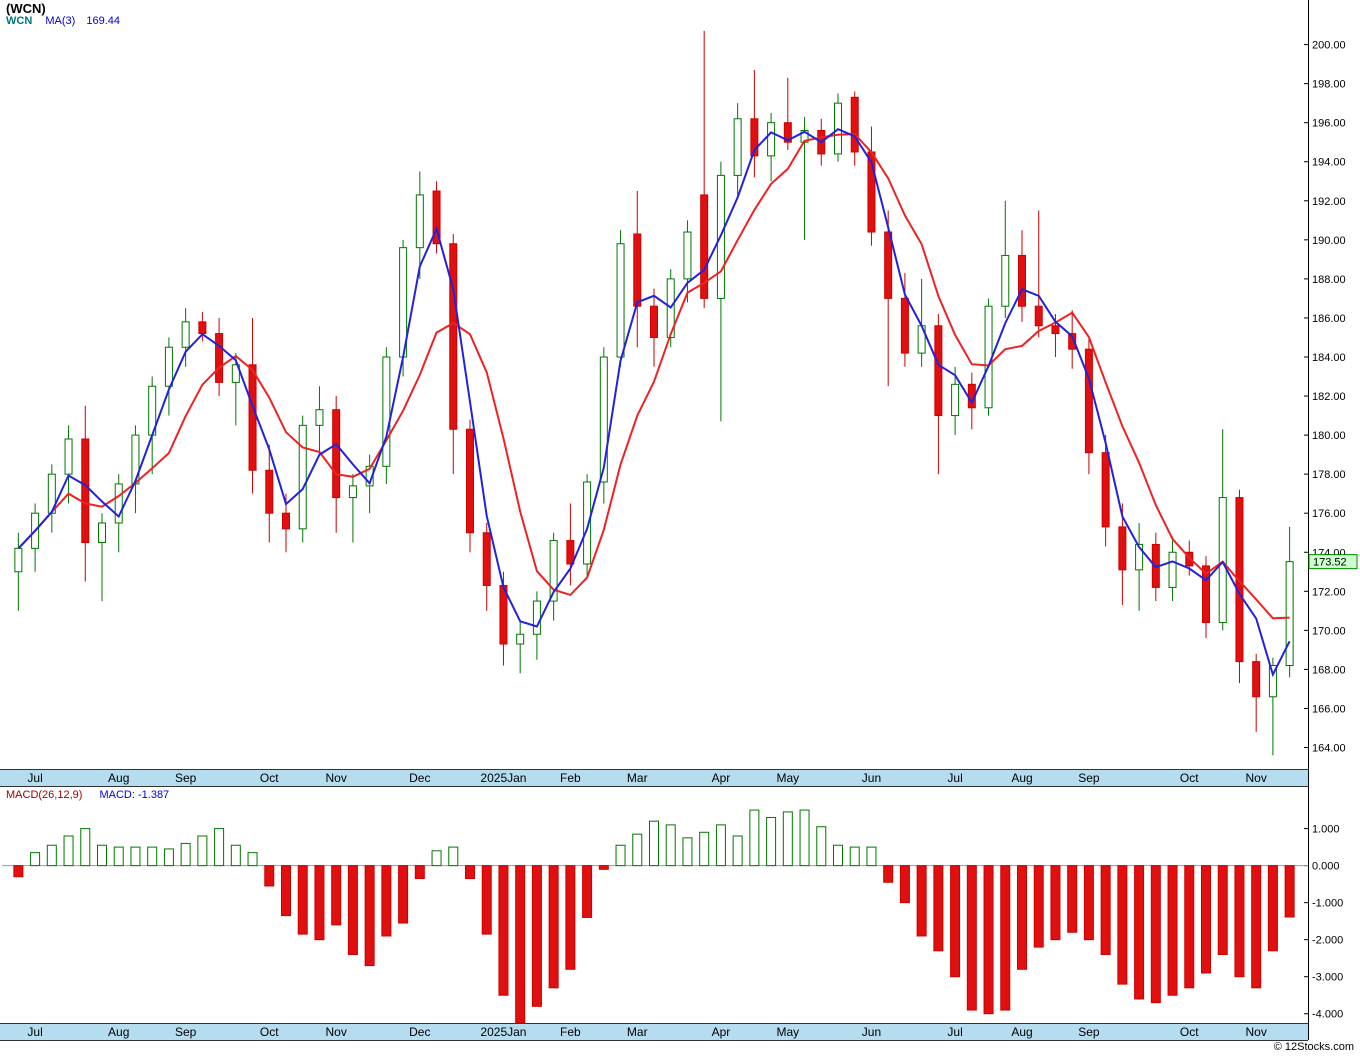 This screenshot has width=1360, height=1056. What do you see at coordinates (87, 795) in the screenshot?
I see `macd-legend: MACD(26,12,9) MACD: -1.387` at bounding box center [87, 795].